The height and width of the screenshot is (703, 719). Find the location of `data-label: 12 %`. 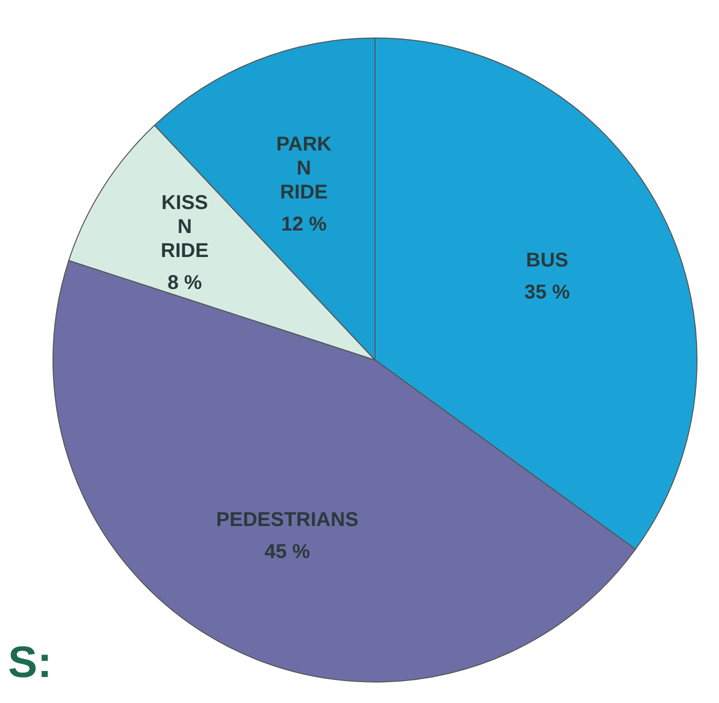

data-label: 12 % is located at coordinates (304, 224).